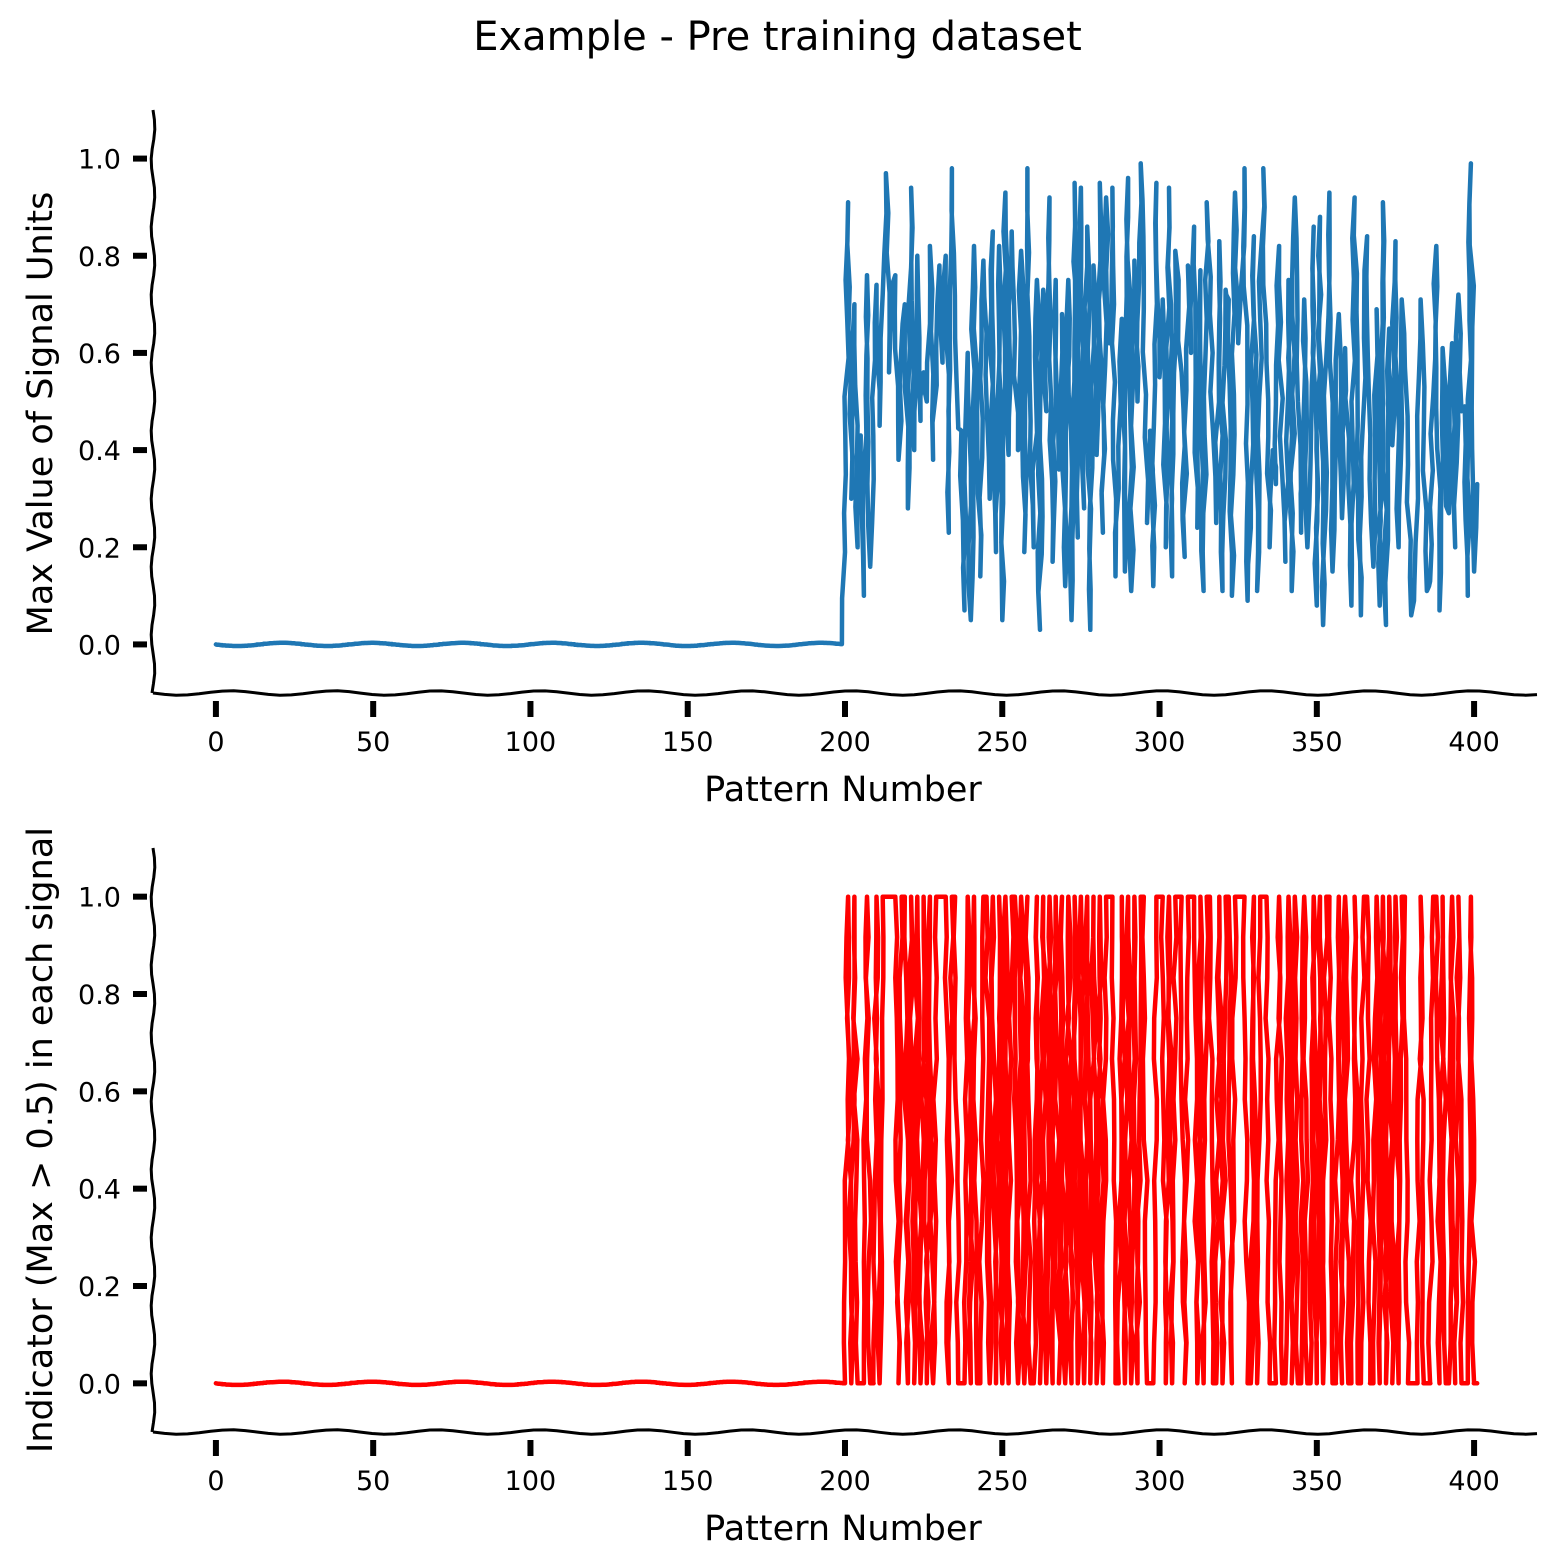 This screenshot has width=1555, height=1567. What do you see at coordinates (777, 37) in the screenshot?
I see `figure-title: Example - Pre training dataset` at bounding box center [777, 37].